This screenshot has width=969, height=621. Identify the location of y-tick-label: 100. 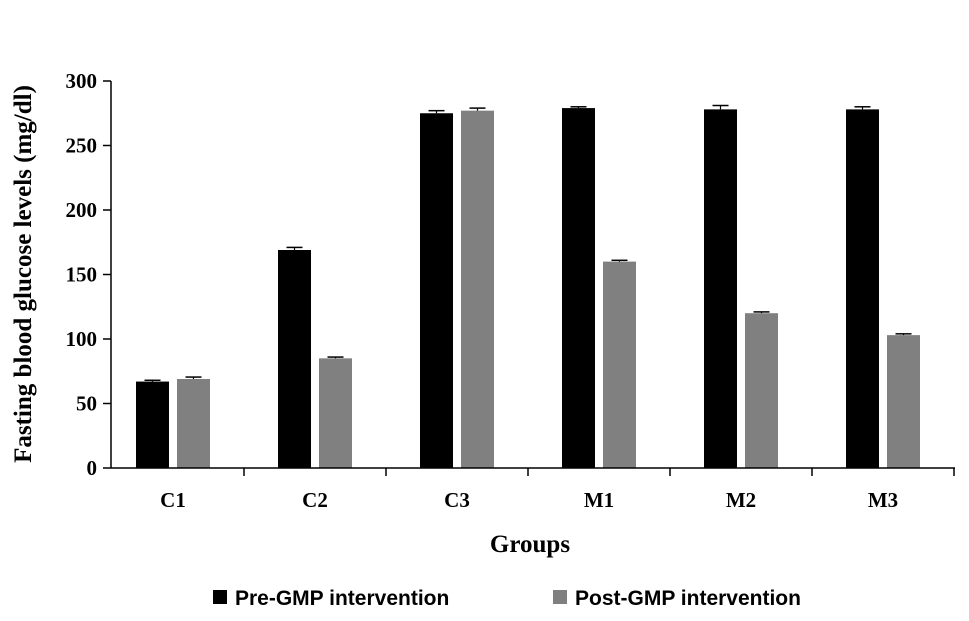
(82, 339).